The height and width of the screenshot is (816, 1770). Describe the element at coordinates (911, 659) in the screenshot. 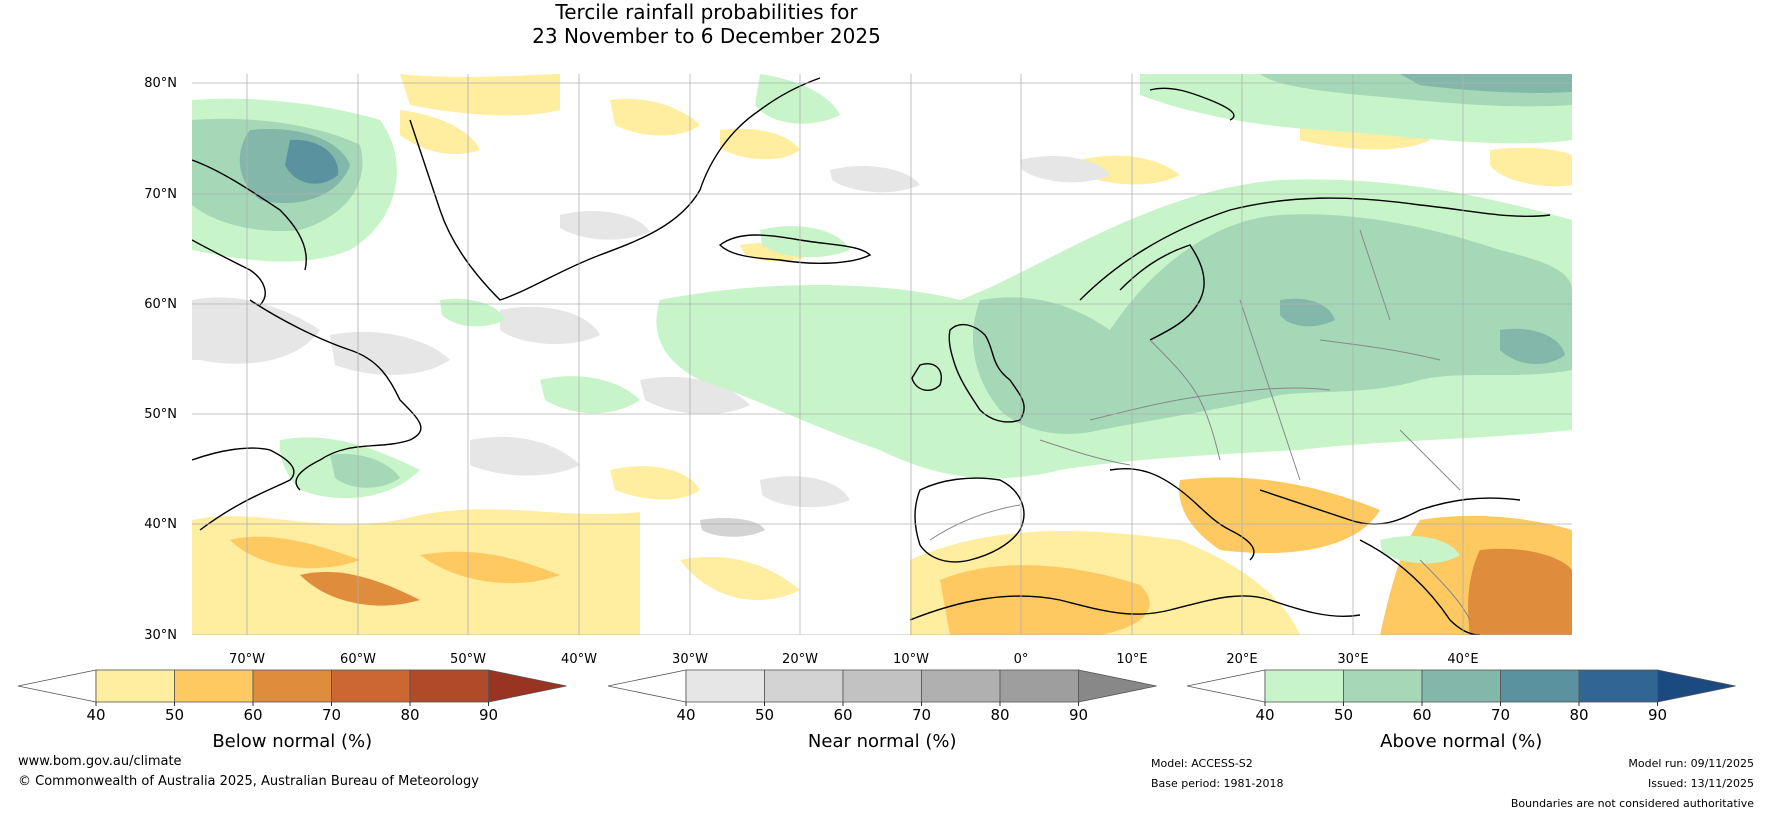

I see `longitude-label: 10°W` at that location.